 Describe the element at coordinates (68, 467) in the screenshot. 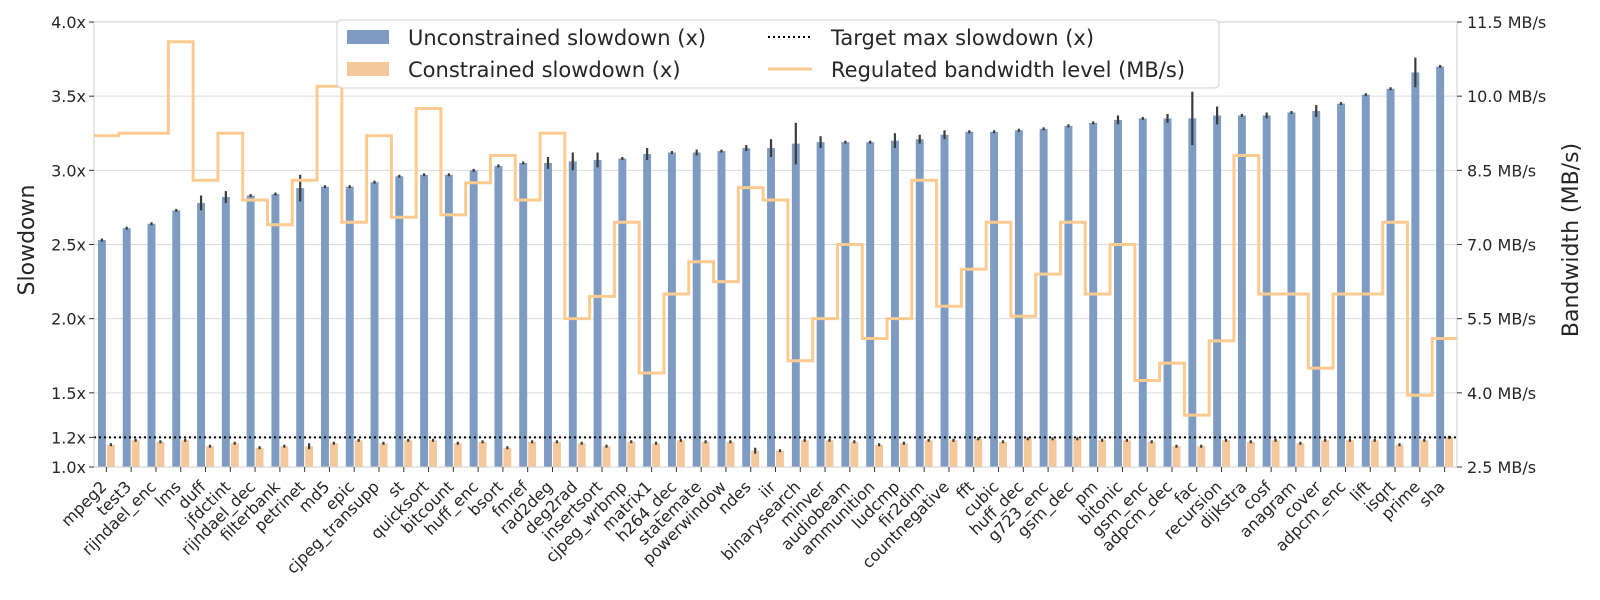

I see `y-tick-label: 1.0x` at that location.